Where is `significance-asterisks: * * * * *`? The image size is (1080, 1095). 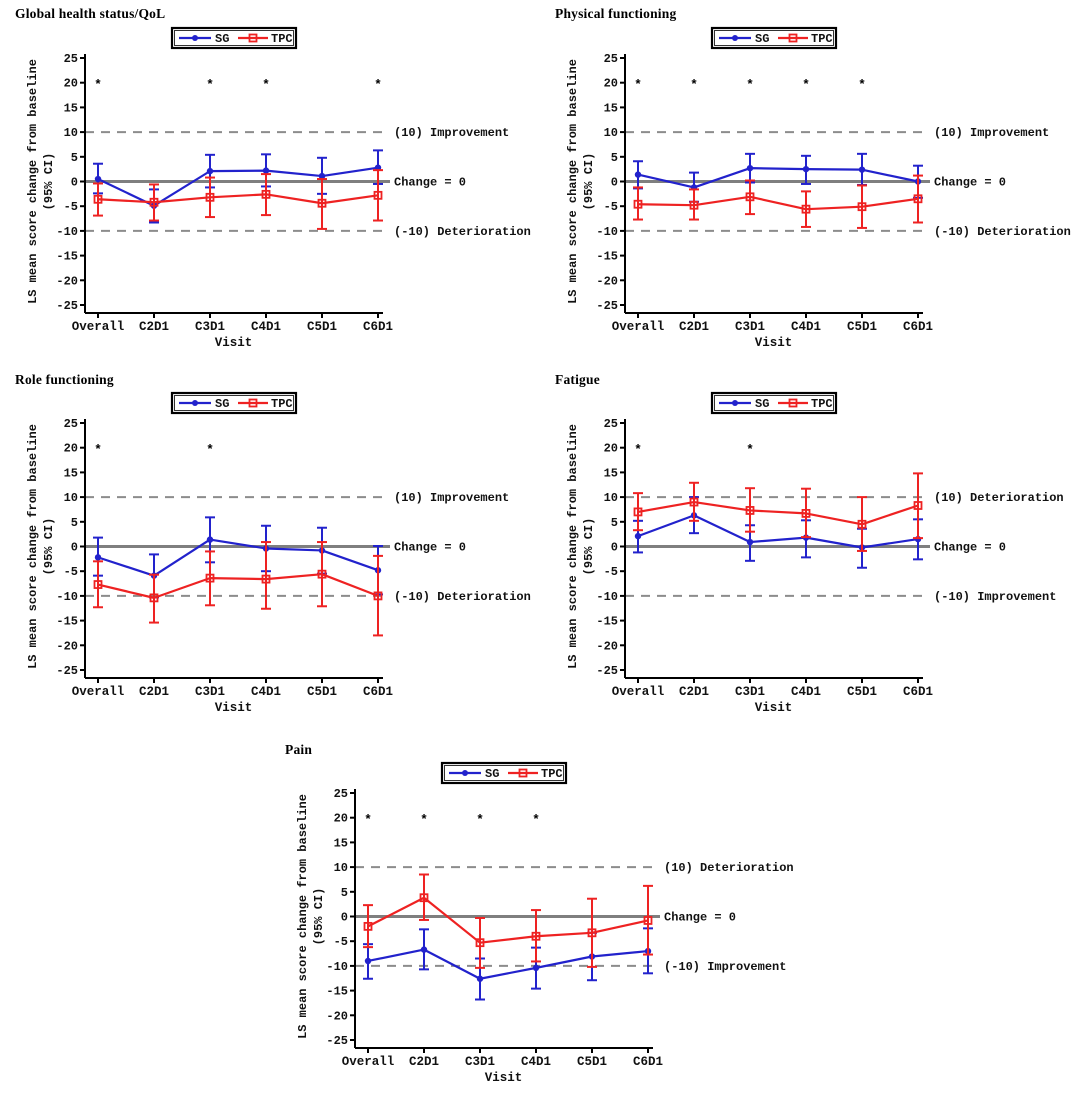
significance-asterisks: * * * * * is located at coordinates (750, 85).